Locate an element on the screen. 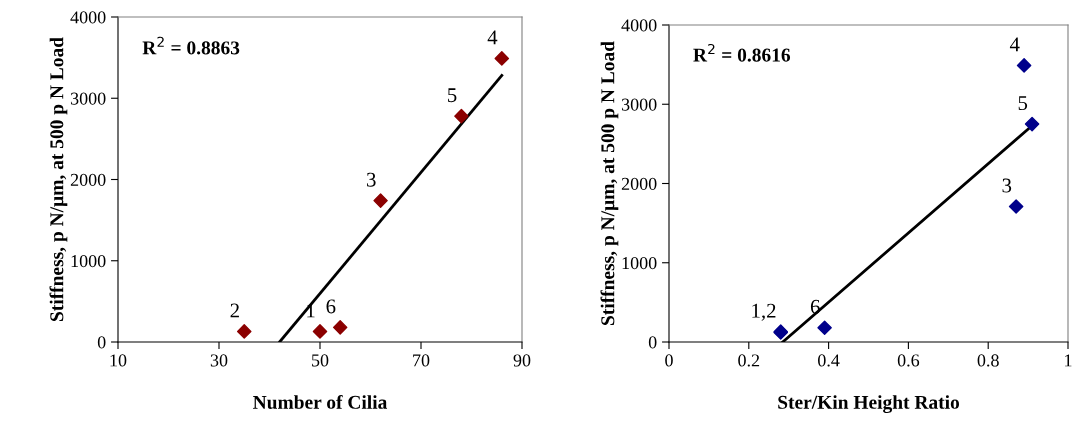  x-tick-label: 30 is located at coordinates (219, 360).